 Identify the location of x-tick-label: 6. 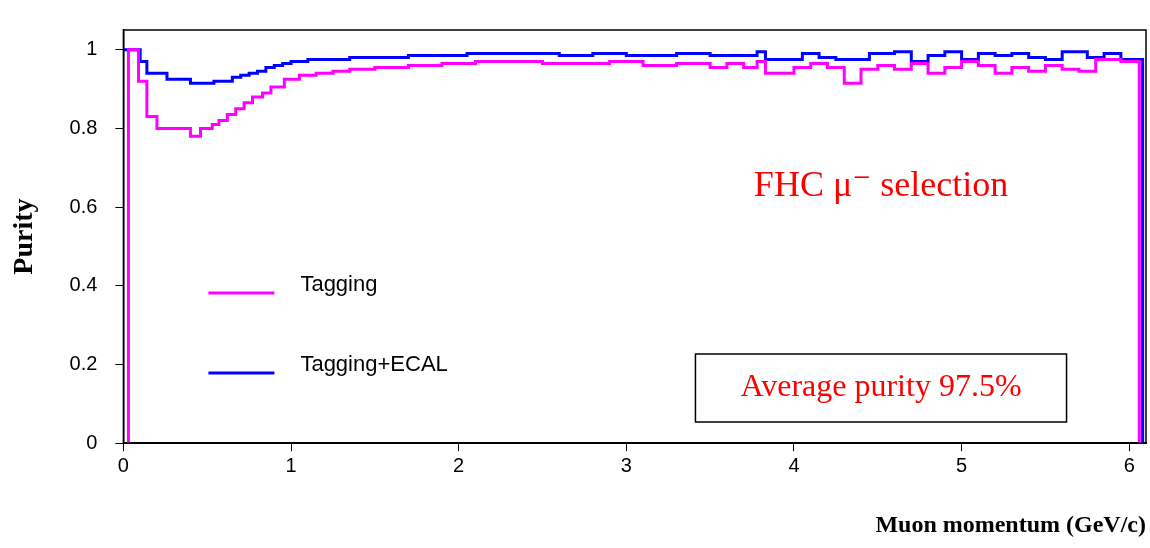
(1129, 464).